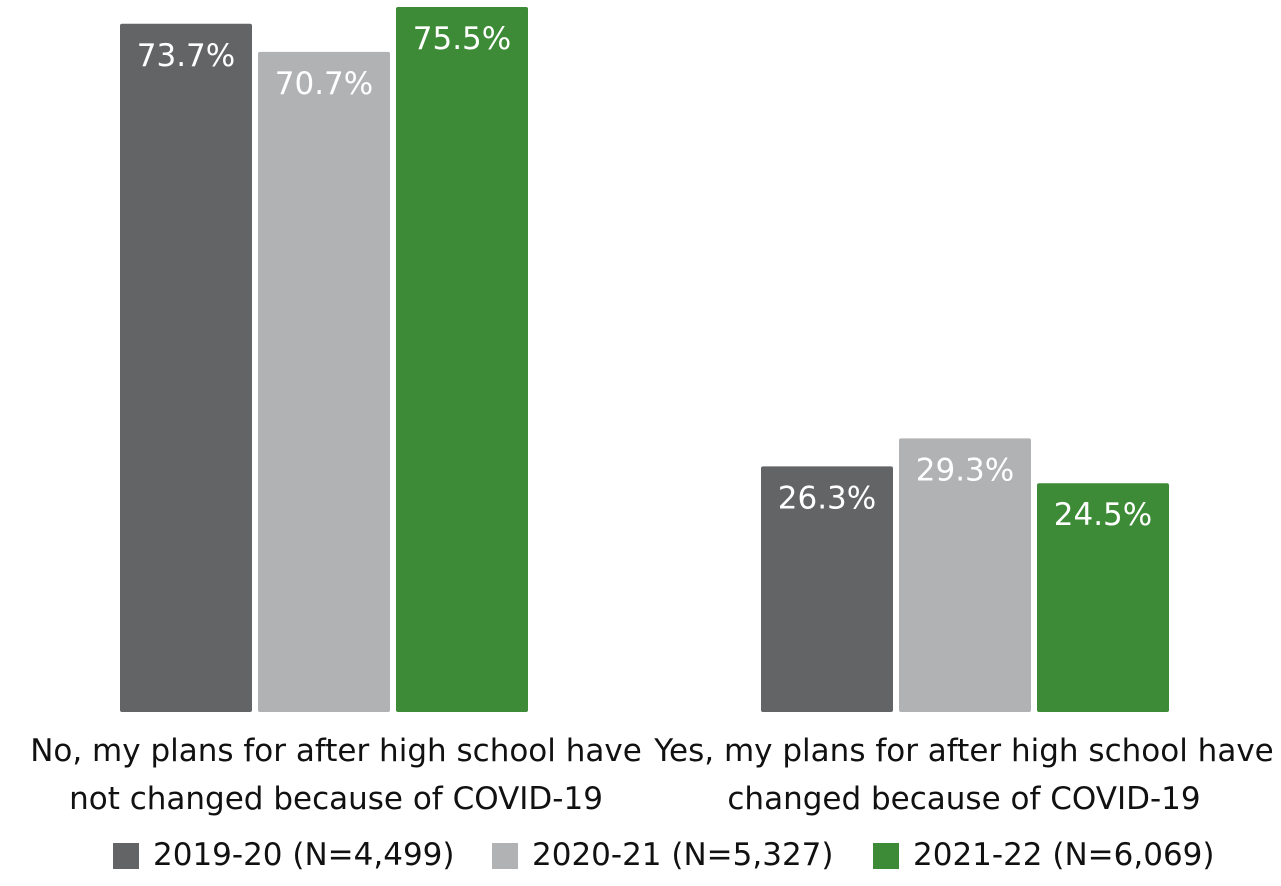 The width and height of the screenshot is (1281, 886). What do you see at coordinates (186, 56) in the screenshot?
I see `data-label: 73.7%` at bounding box center [186, 56].